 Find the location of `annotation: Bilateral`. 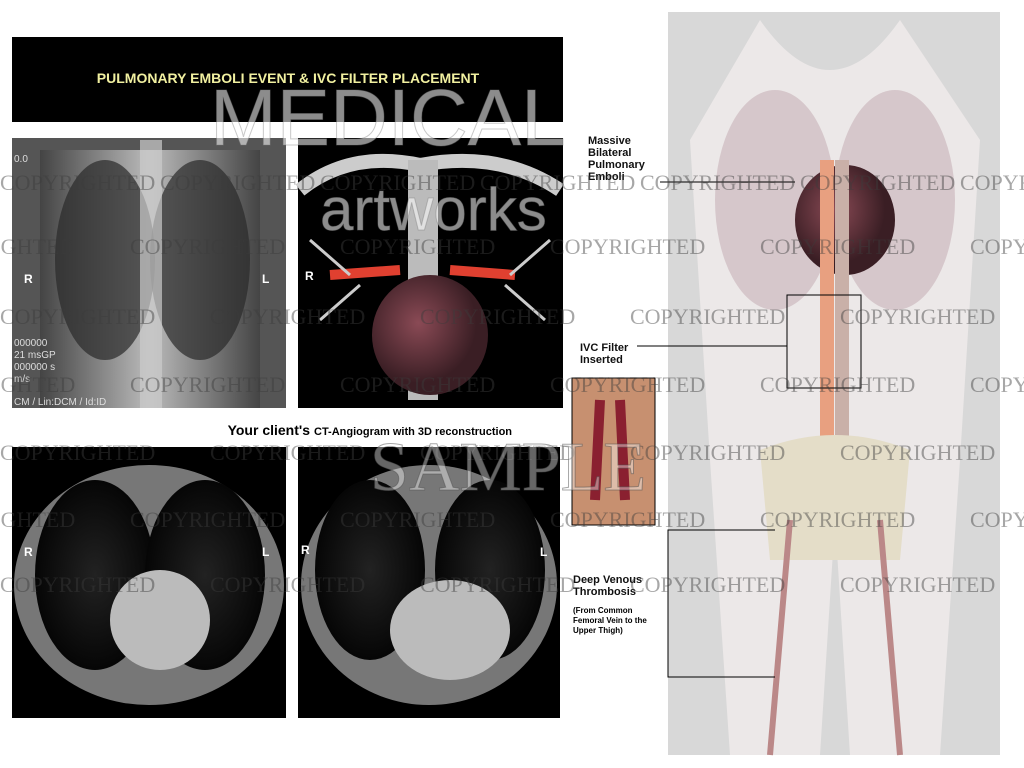

annotation: Bilateral is located at coordinates (609, 153).